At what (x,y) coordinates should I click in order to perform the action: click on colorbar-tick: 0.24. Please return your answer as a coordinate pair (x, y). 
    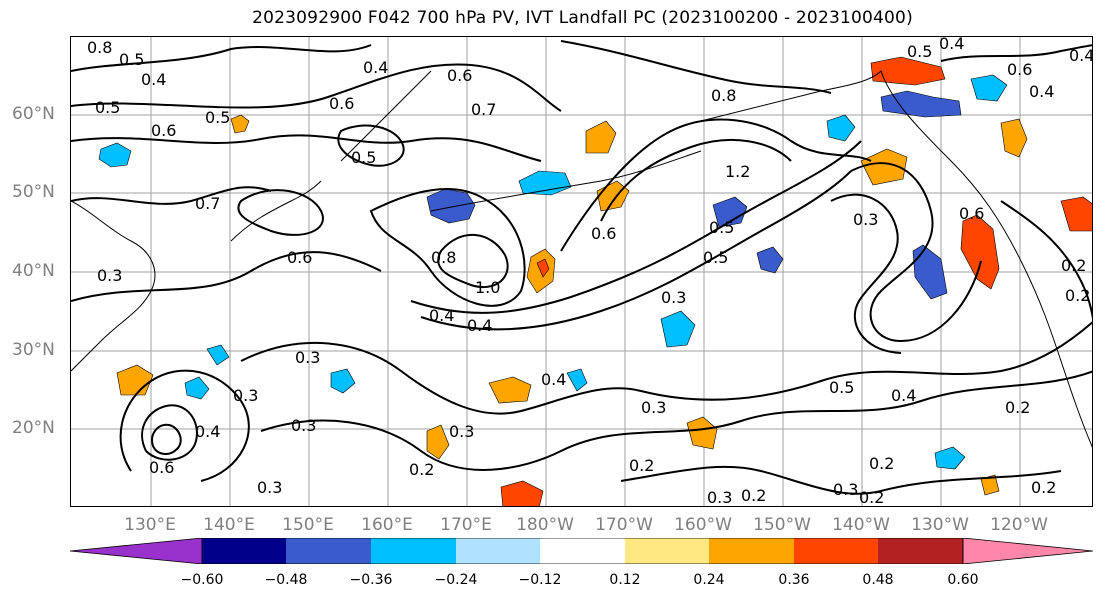
    Looking at the image, I should click on (709, 580).